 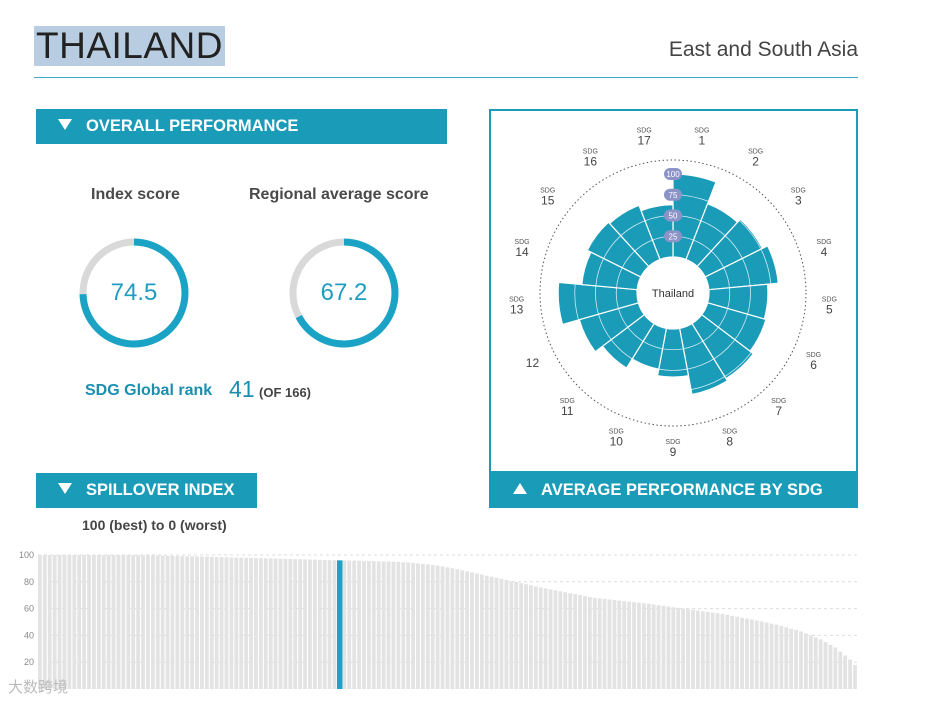 What do you see at coordinates (29, 635) in the screenshot?
I see `y-tick-label: 40` at bounding box center [29, 635].